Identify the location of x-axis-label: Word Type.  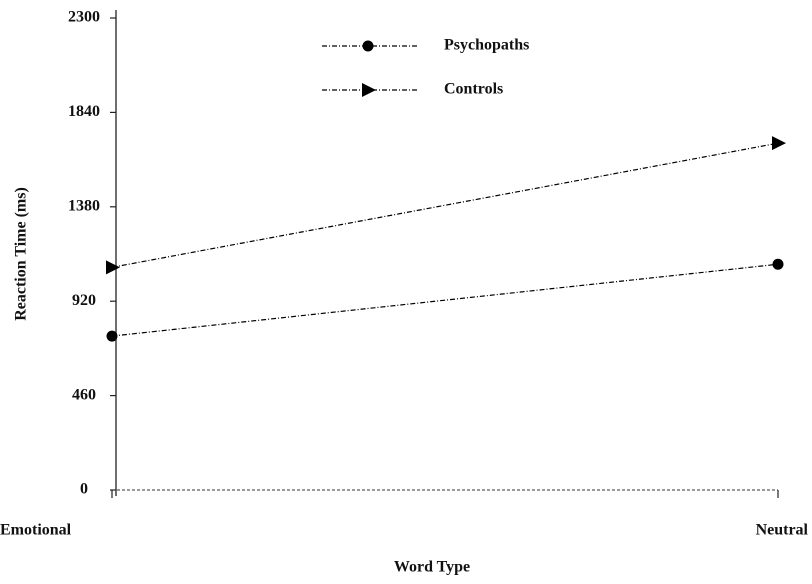
(432, 567).